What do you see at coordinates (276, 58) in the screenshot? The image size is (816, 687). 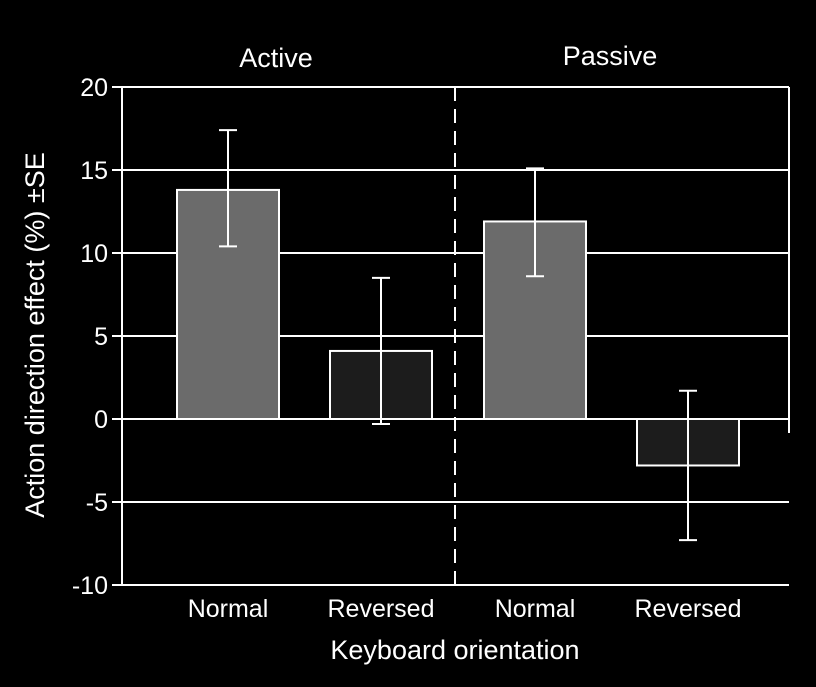 I see `panel-title-active: Active` at bounding box center [276, 58].